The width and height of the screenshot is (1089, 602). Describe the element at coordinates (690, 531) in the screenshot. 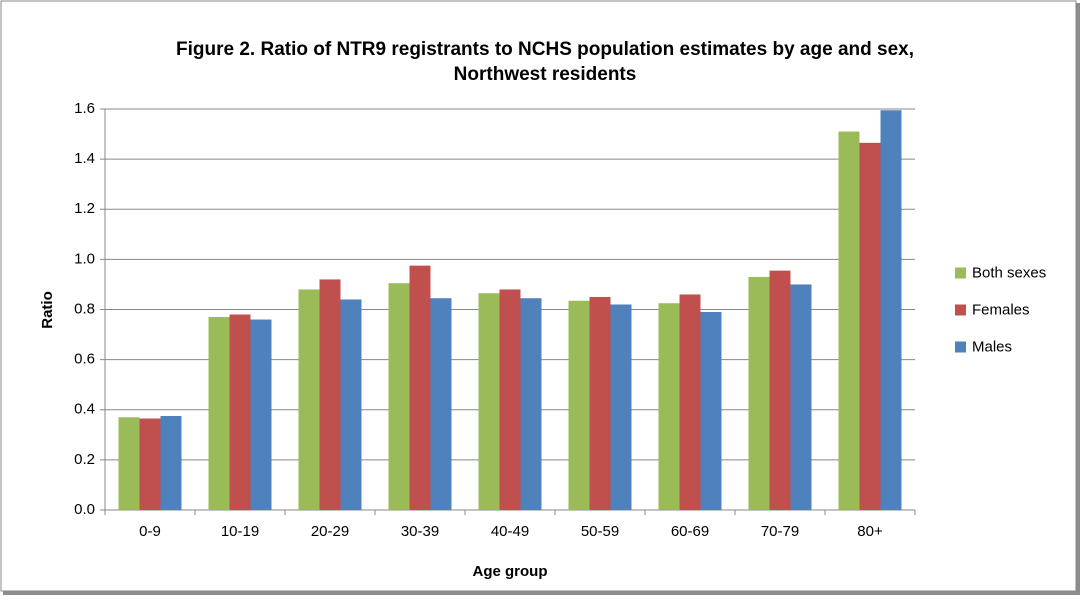

I see `x-tick-label: 60-69` at that location.